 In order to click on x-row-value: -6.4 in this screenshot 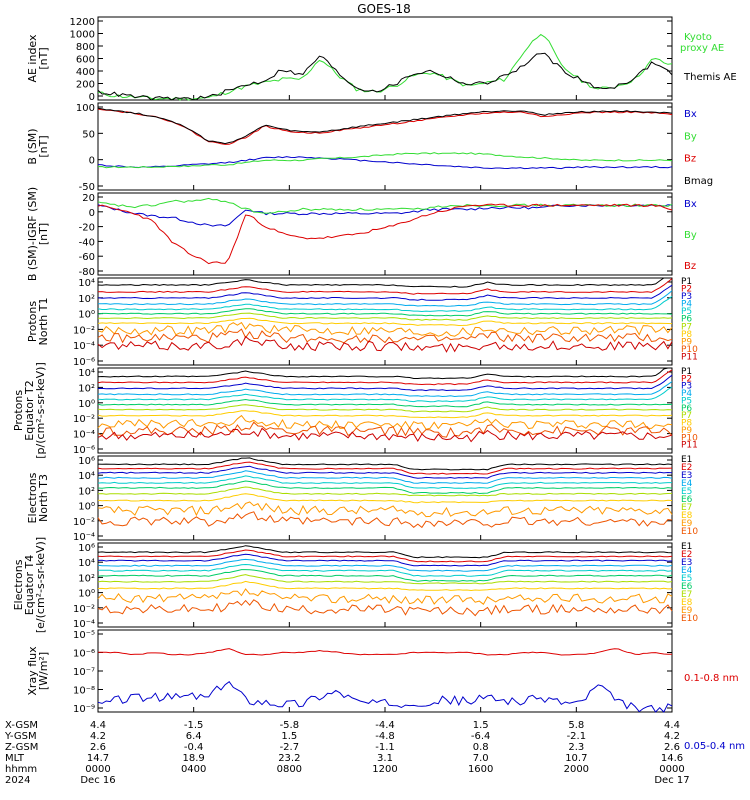, I will do `click(481, 736)`.